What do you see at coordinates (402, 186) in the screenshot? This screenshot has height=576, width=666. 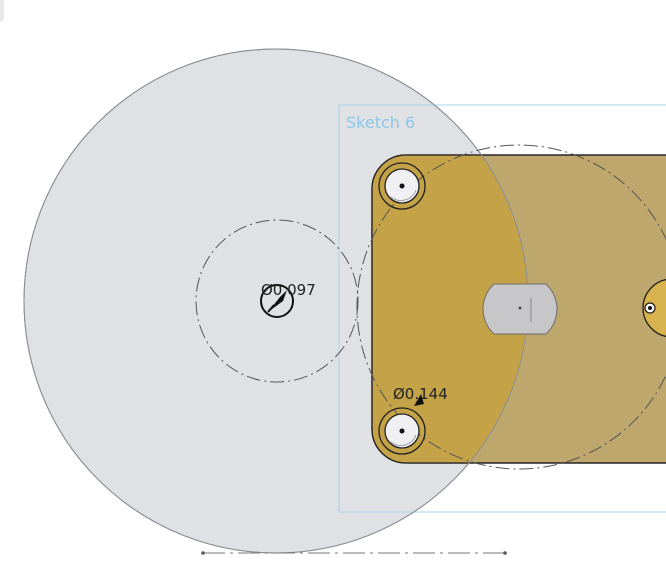 I see `mounting-hole-top` at bounding box center [402, 186].